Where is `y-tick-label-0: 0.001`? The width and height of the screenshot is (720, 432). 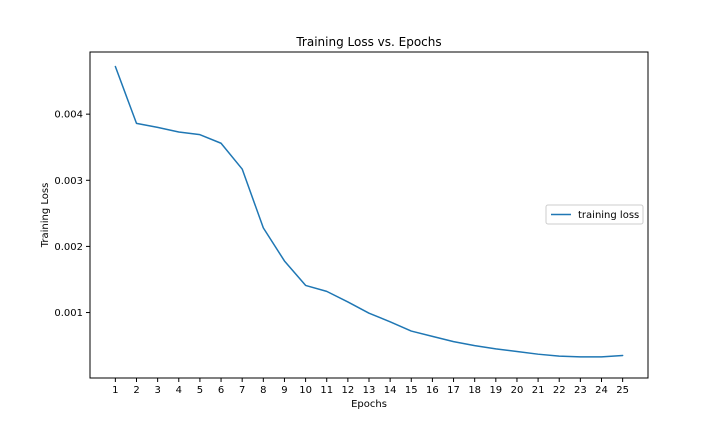 y-tick-label-0: 0.001 is located at coordinates (68, 313).